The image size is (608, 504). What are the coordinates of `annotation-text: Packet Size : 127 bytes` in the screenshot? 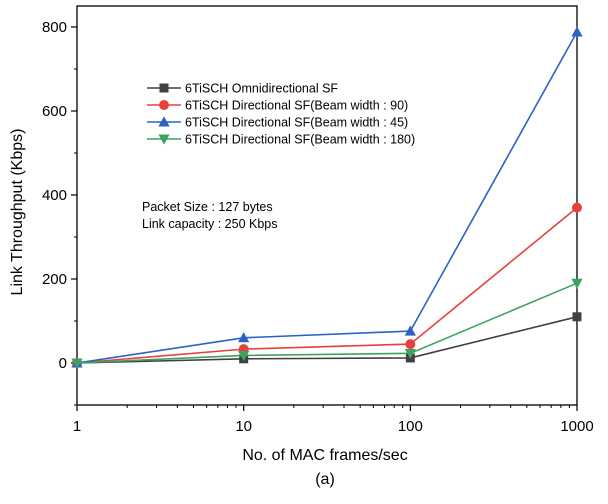 It's located at (207, 207).